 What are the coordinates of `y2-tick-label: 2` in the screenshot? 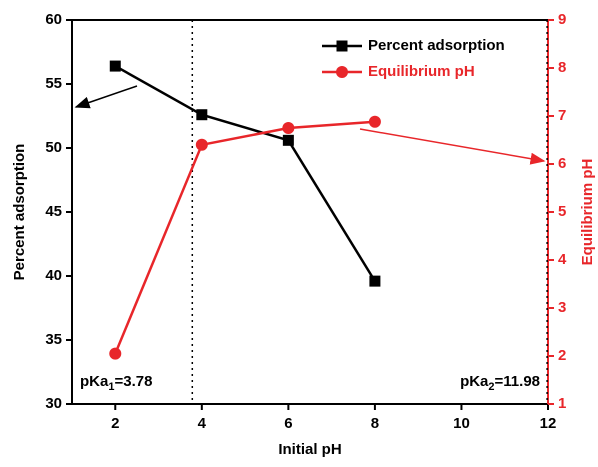 It's located at (562, 355).